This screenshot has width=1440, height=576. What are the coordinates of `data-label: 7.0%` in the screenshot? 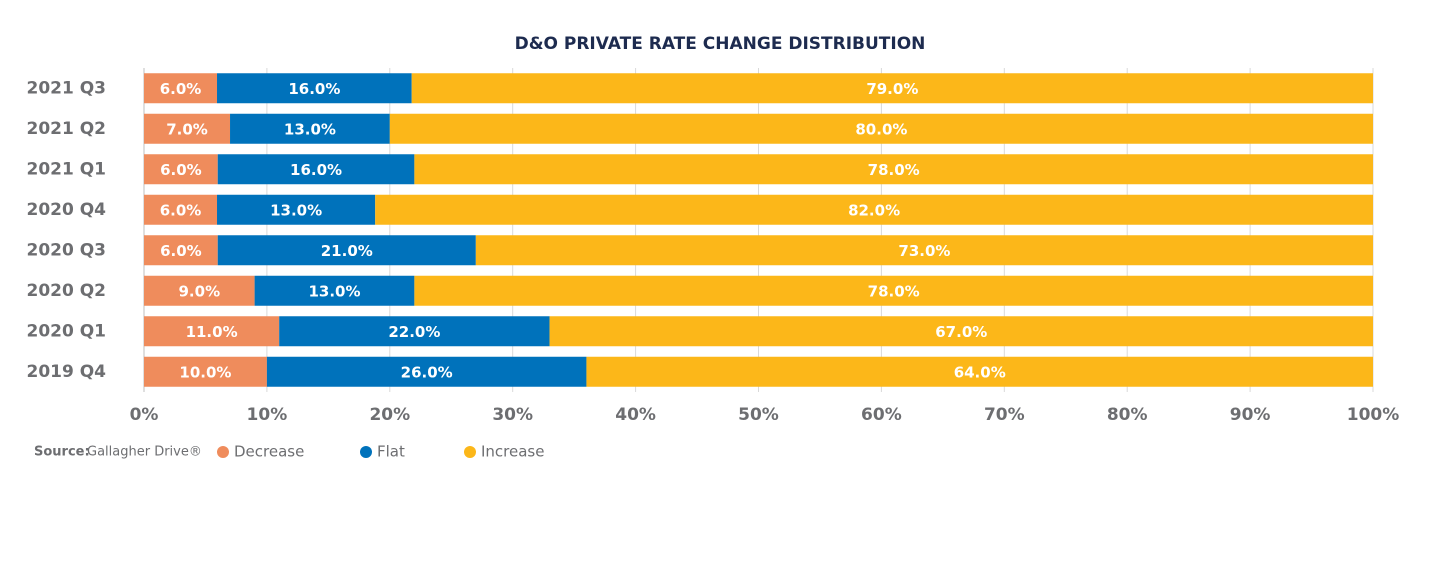 It's located at (187, 129).